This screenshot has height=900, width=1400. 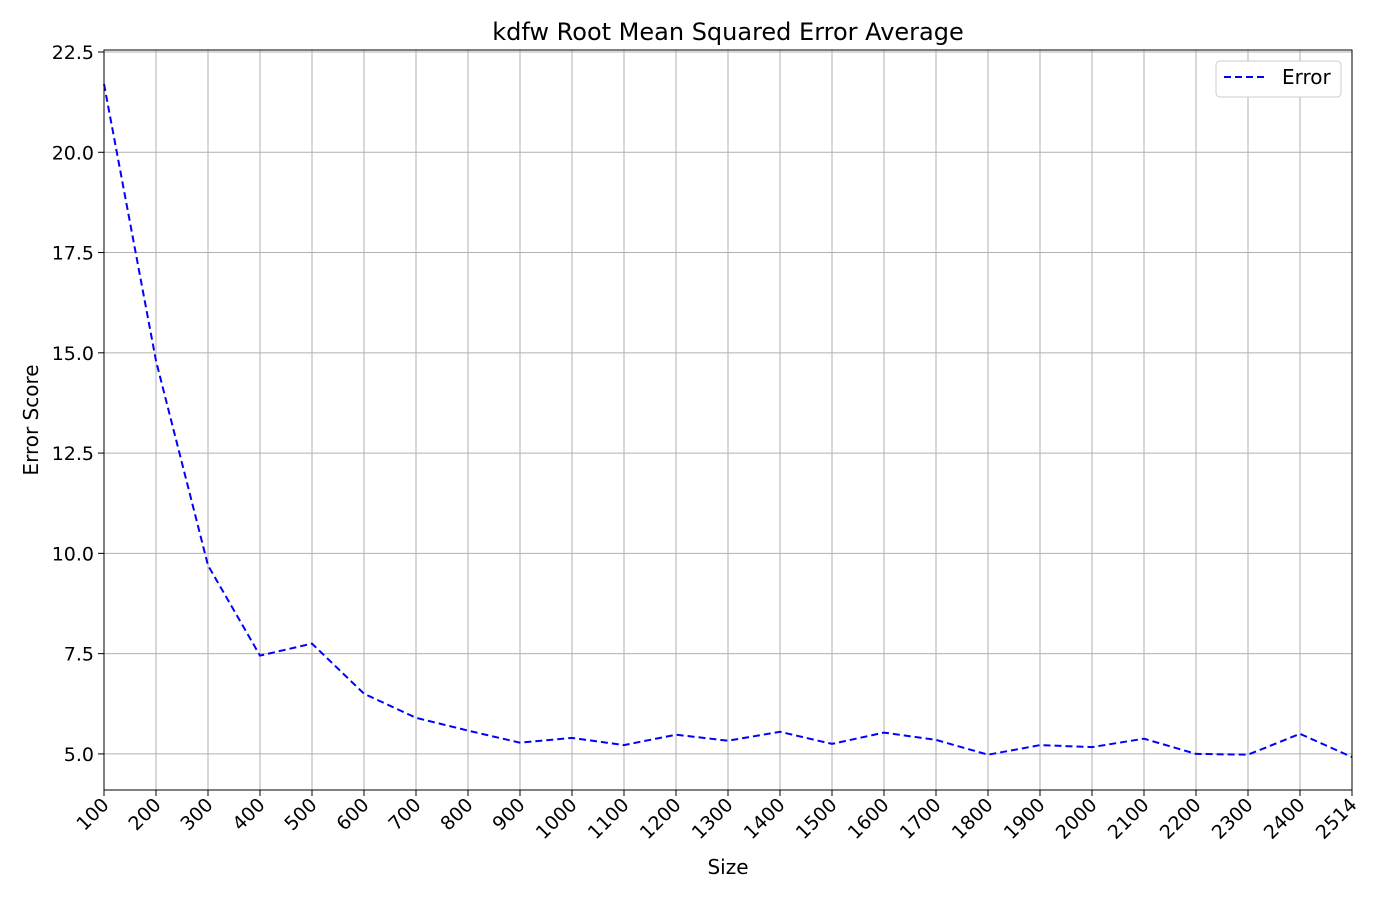 What do you see at coordinates (92, 814) in the screenshot?
I see `x-tick-label: 100` at bounding box center [92, 814].